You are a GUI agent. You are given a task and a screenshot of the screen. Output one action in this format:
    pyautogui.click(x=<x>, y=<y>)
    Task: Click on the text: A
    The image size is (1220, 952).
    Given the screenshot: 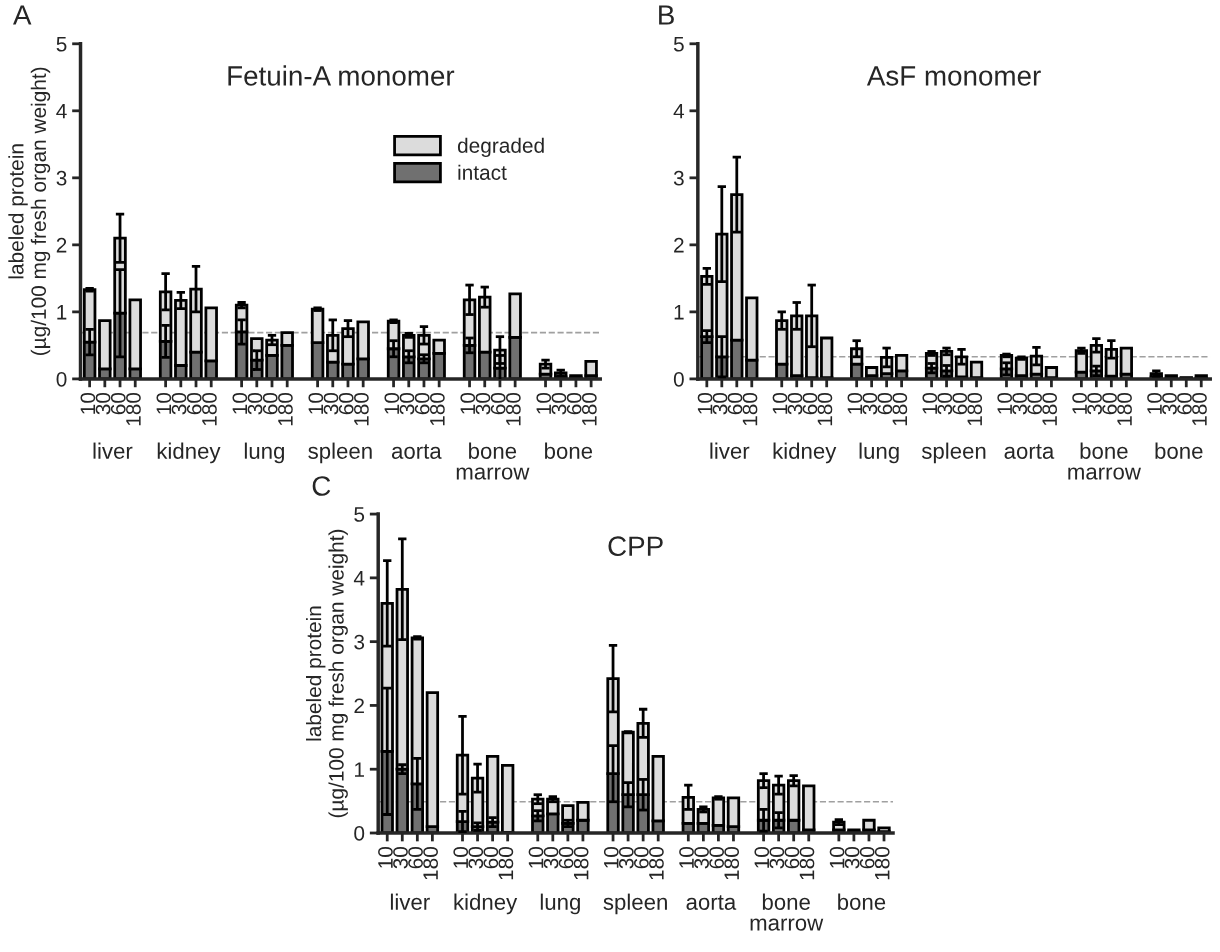 What is the action you would take?
    pyautogui.click(x=22, y=15)
    